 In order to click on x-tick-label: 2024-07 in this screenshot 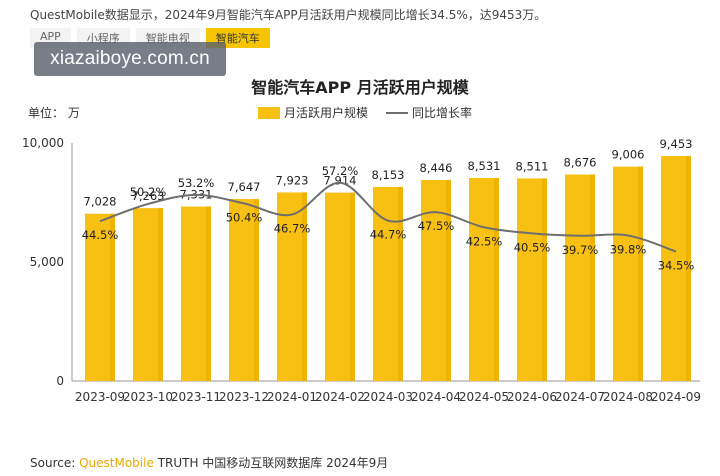, I will do `click(580, 397)`.